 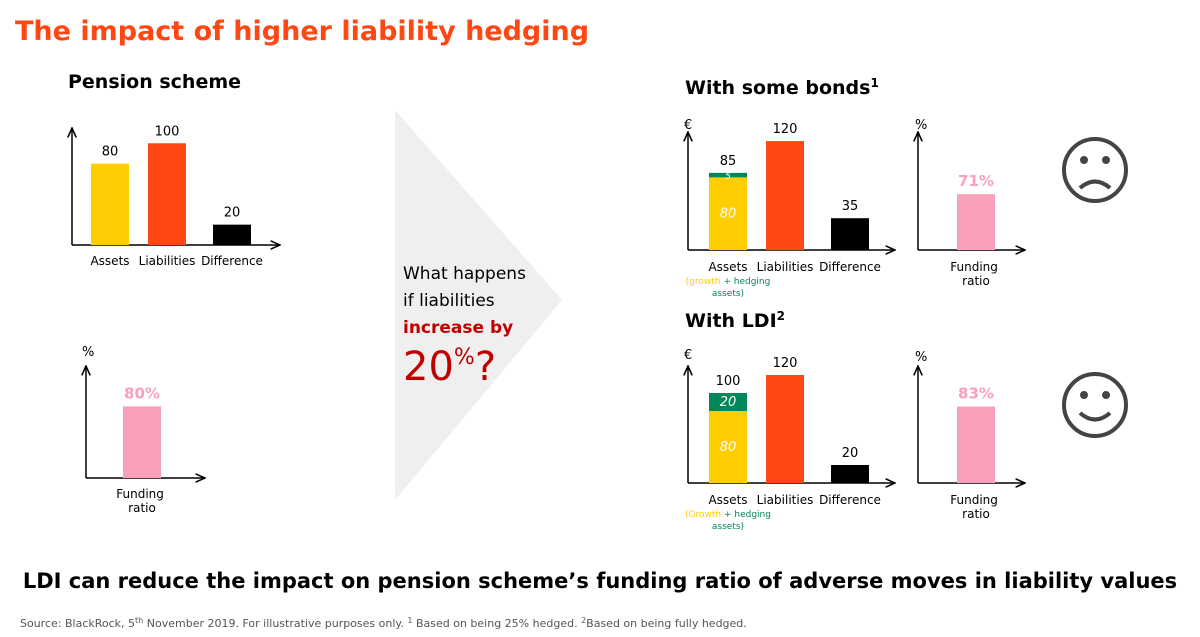 What do you see at coordinates (110, 152) in the screenshot?
I see `value-label: 80` at bounding box center [110, 152].